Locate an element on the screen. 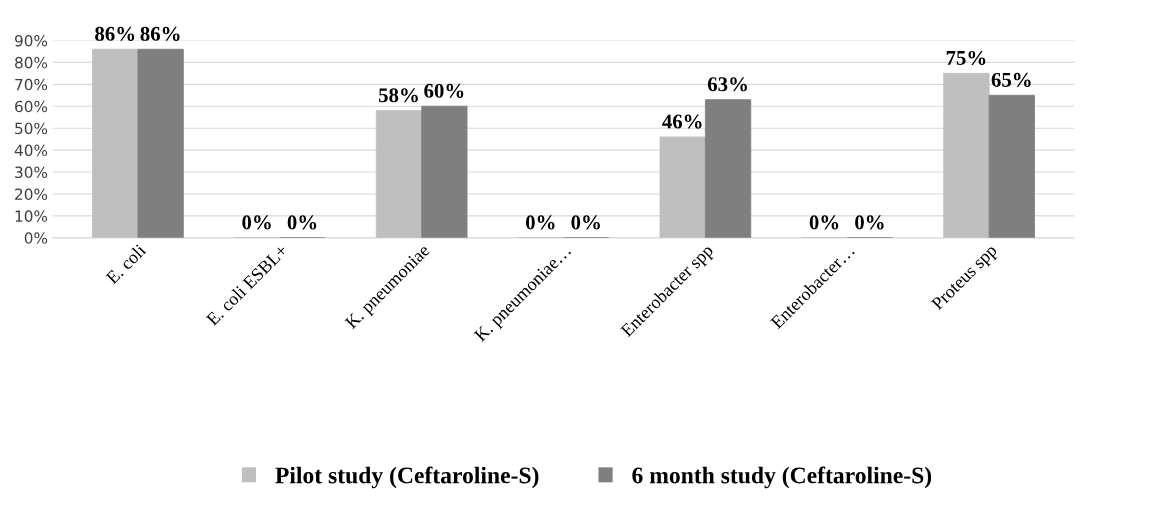 The width and height of the screenshot is (1174, 506). y-tick-label: 20% is located at coordinates (31, 194).